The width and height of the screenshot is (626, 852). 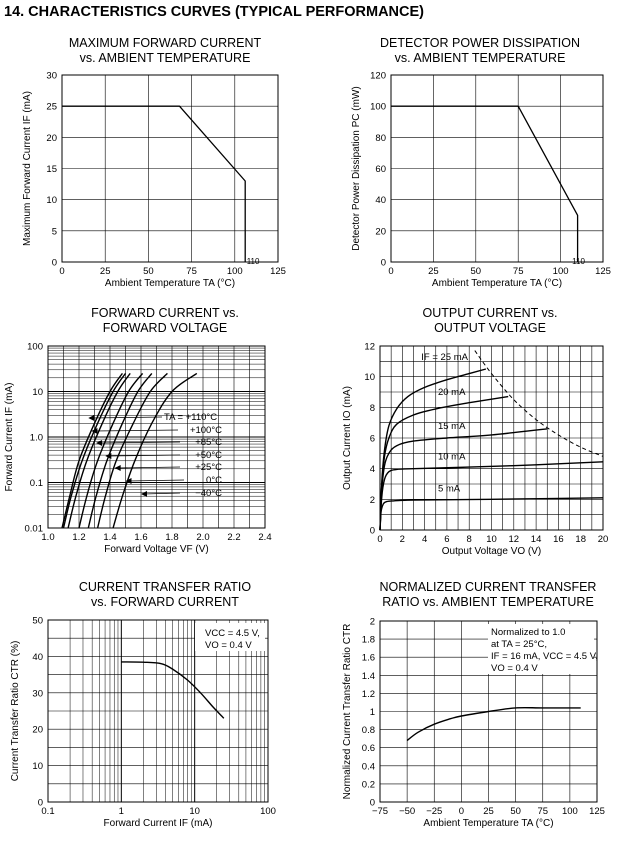 What do you see at coordinates (514, 668) in the screenshot?
I see `chart-6-annotation-label: VO = 0.4 V` at bounding box center [514, 668].